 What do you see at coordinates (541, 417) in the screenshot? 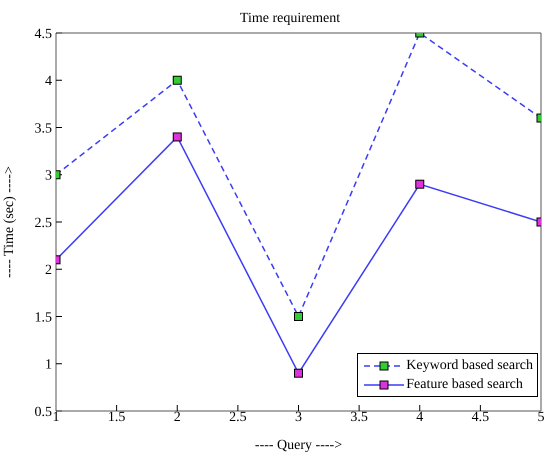
I see `x-tick-label: 5` at bounding box center [541, 417].